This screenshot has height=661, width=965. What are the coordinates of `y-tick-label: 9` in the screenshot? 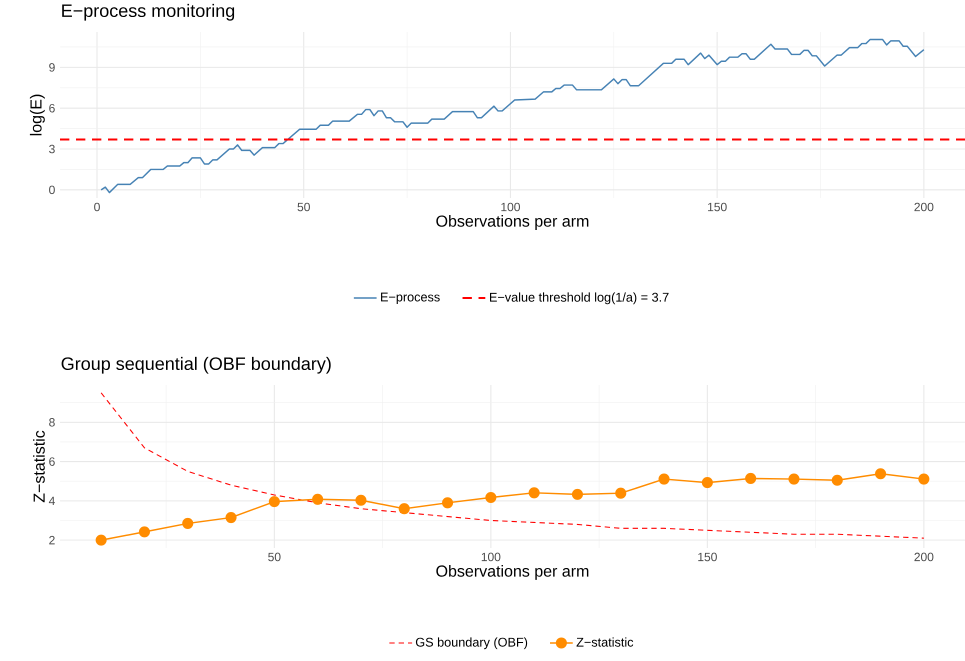 It's located at (52, 67).